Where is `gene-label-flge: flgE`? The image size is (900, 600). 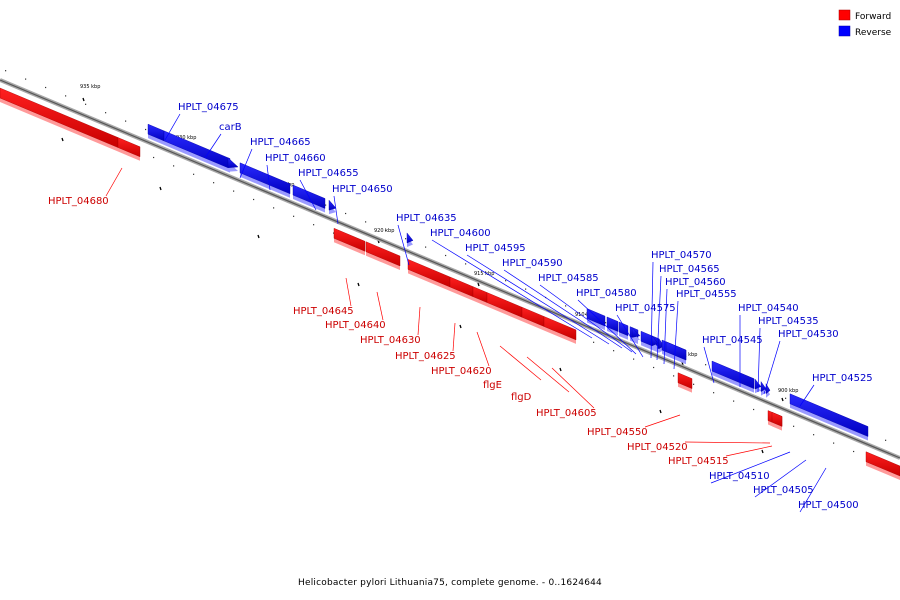 gene-label-flge: flgE is located at coordinates (492, 385).